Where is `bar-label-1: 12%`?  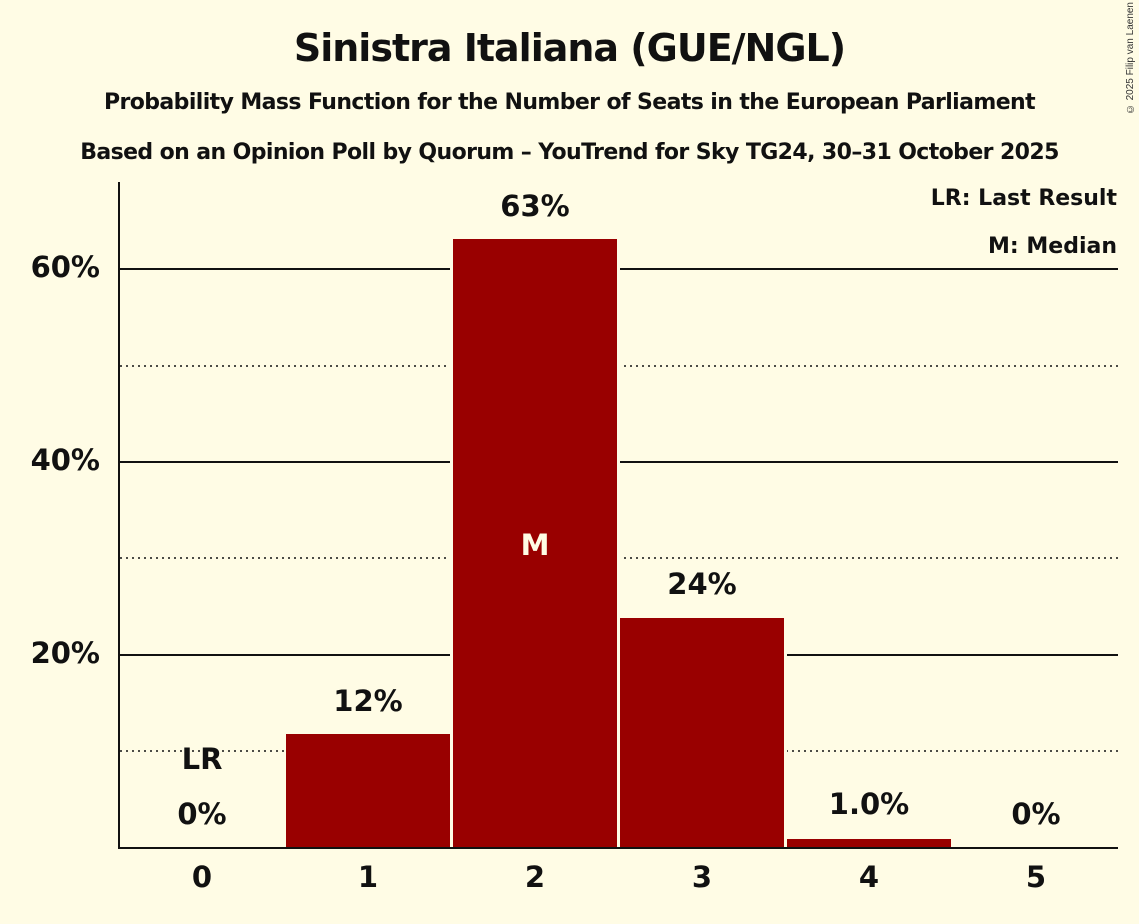 bar-label-1: 12% is located at coordinates (368, 701).